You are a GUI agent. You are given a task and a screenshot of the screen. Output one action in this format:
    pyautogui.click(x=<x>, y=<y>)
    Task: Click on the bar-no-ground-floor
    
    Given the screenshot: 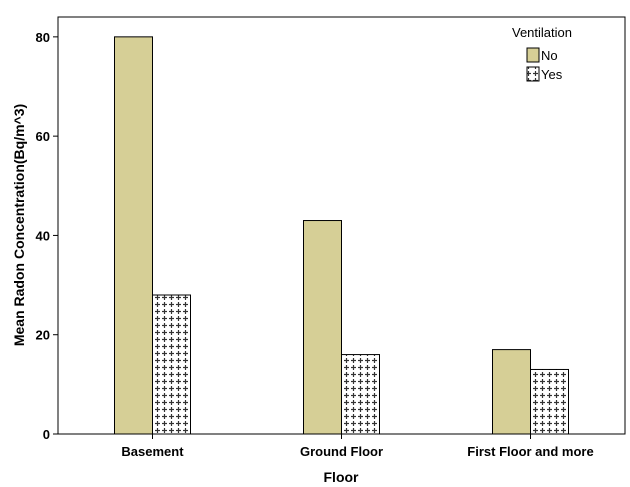 What is the action you would take?
    pyautogui.click(x=322, y=327)
    